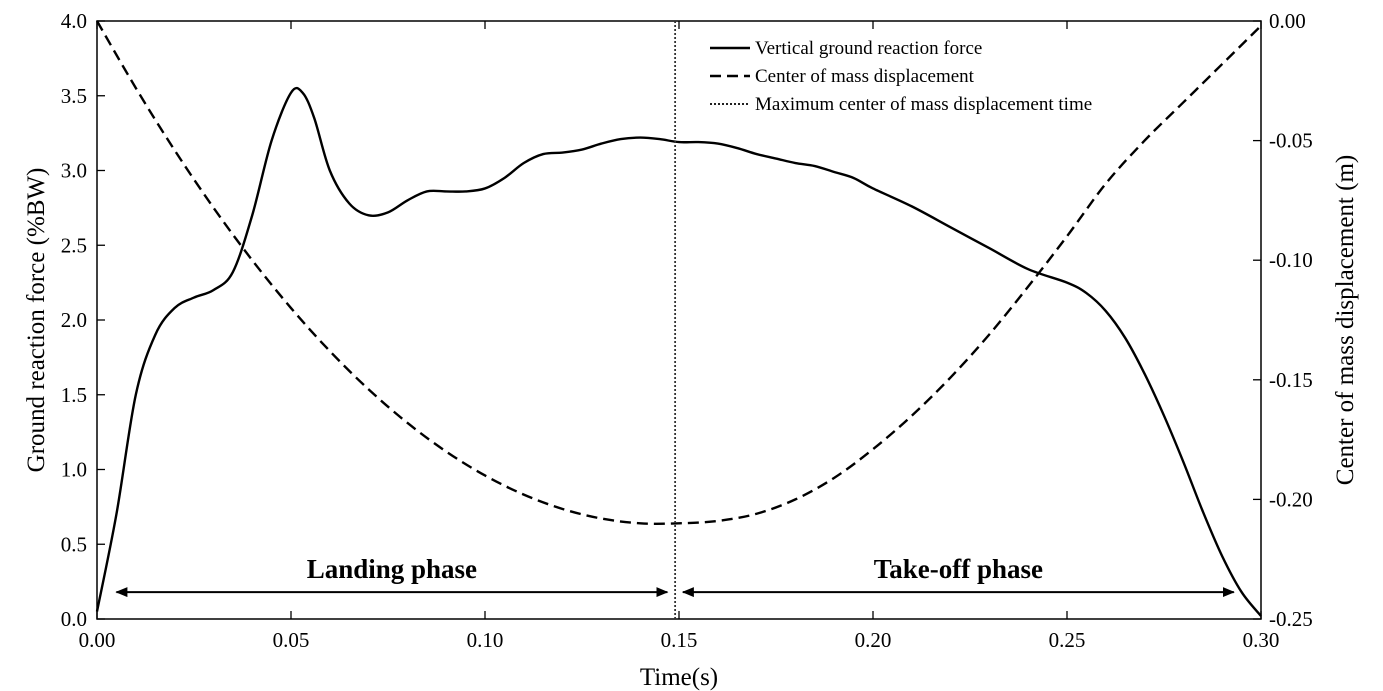 This screenshot has width=1383, height=691. I want to click on y-right-tick-label: -0.25, so click(1291, 619).